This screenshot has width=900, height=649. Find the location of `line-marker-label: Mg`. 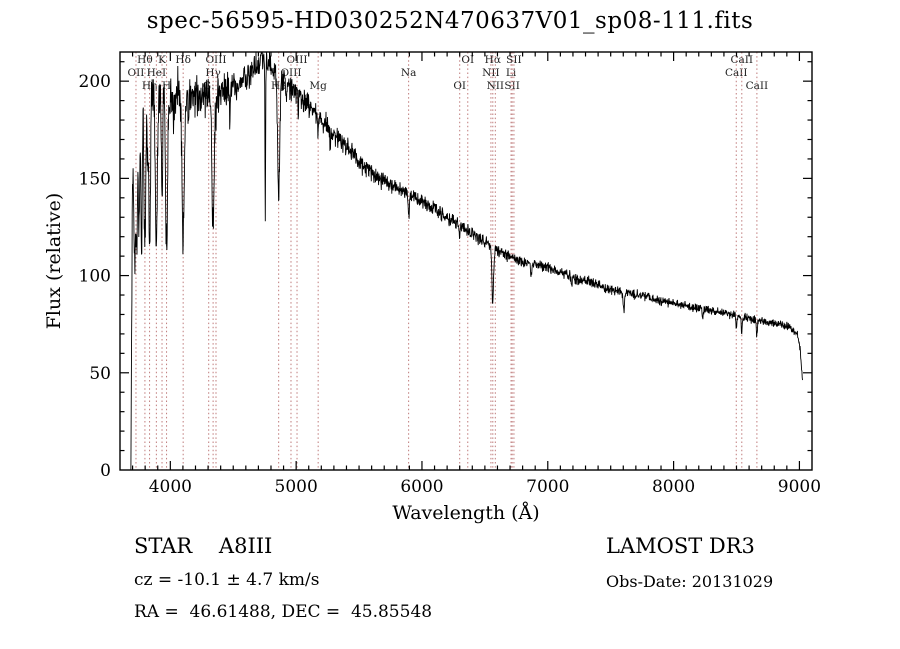

line-marker-label: Mg is located at coordinates (318, 86).